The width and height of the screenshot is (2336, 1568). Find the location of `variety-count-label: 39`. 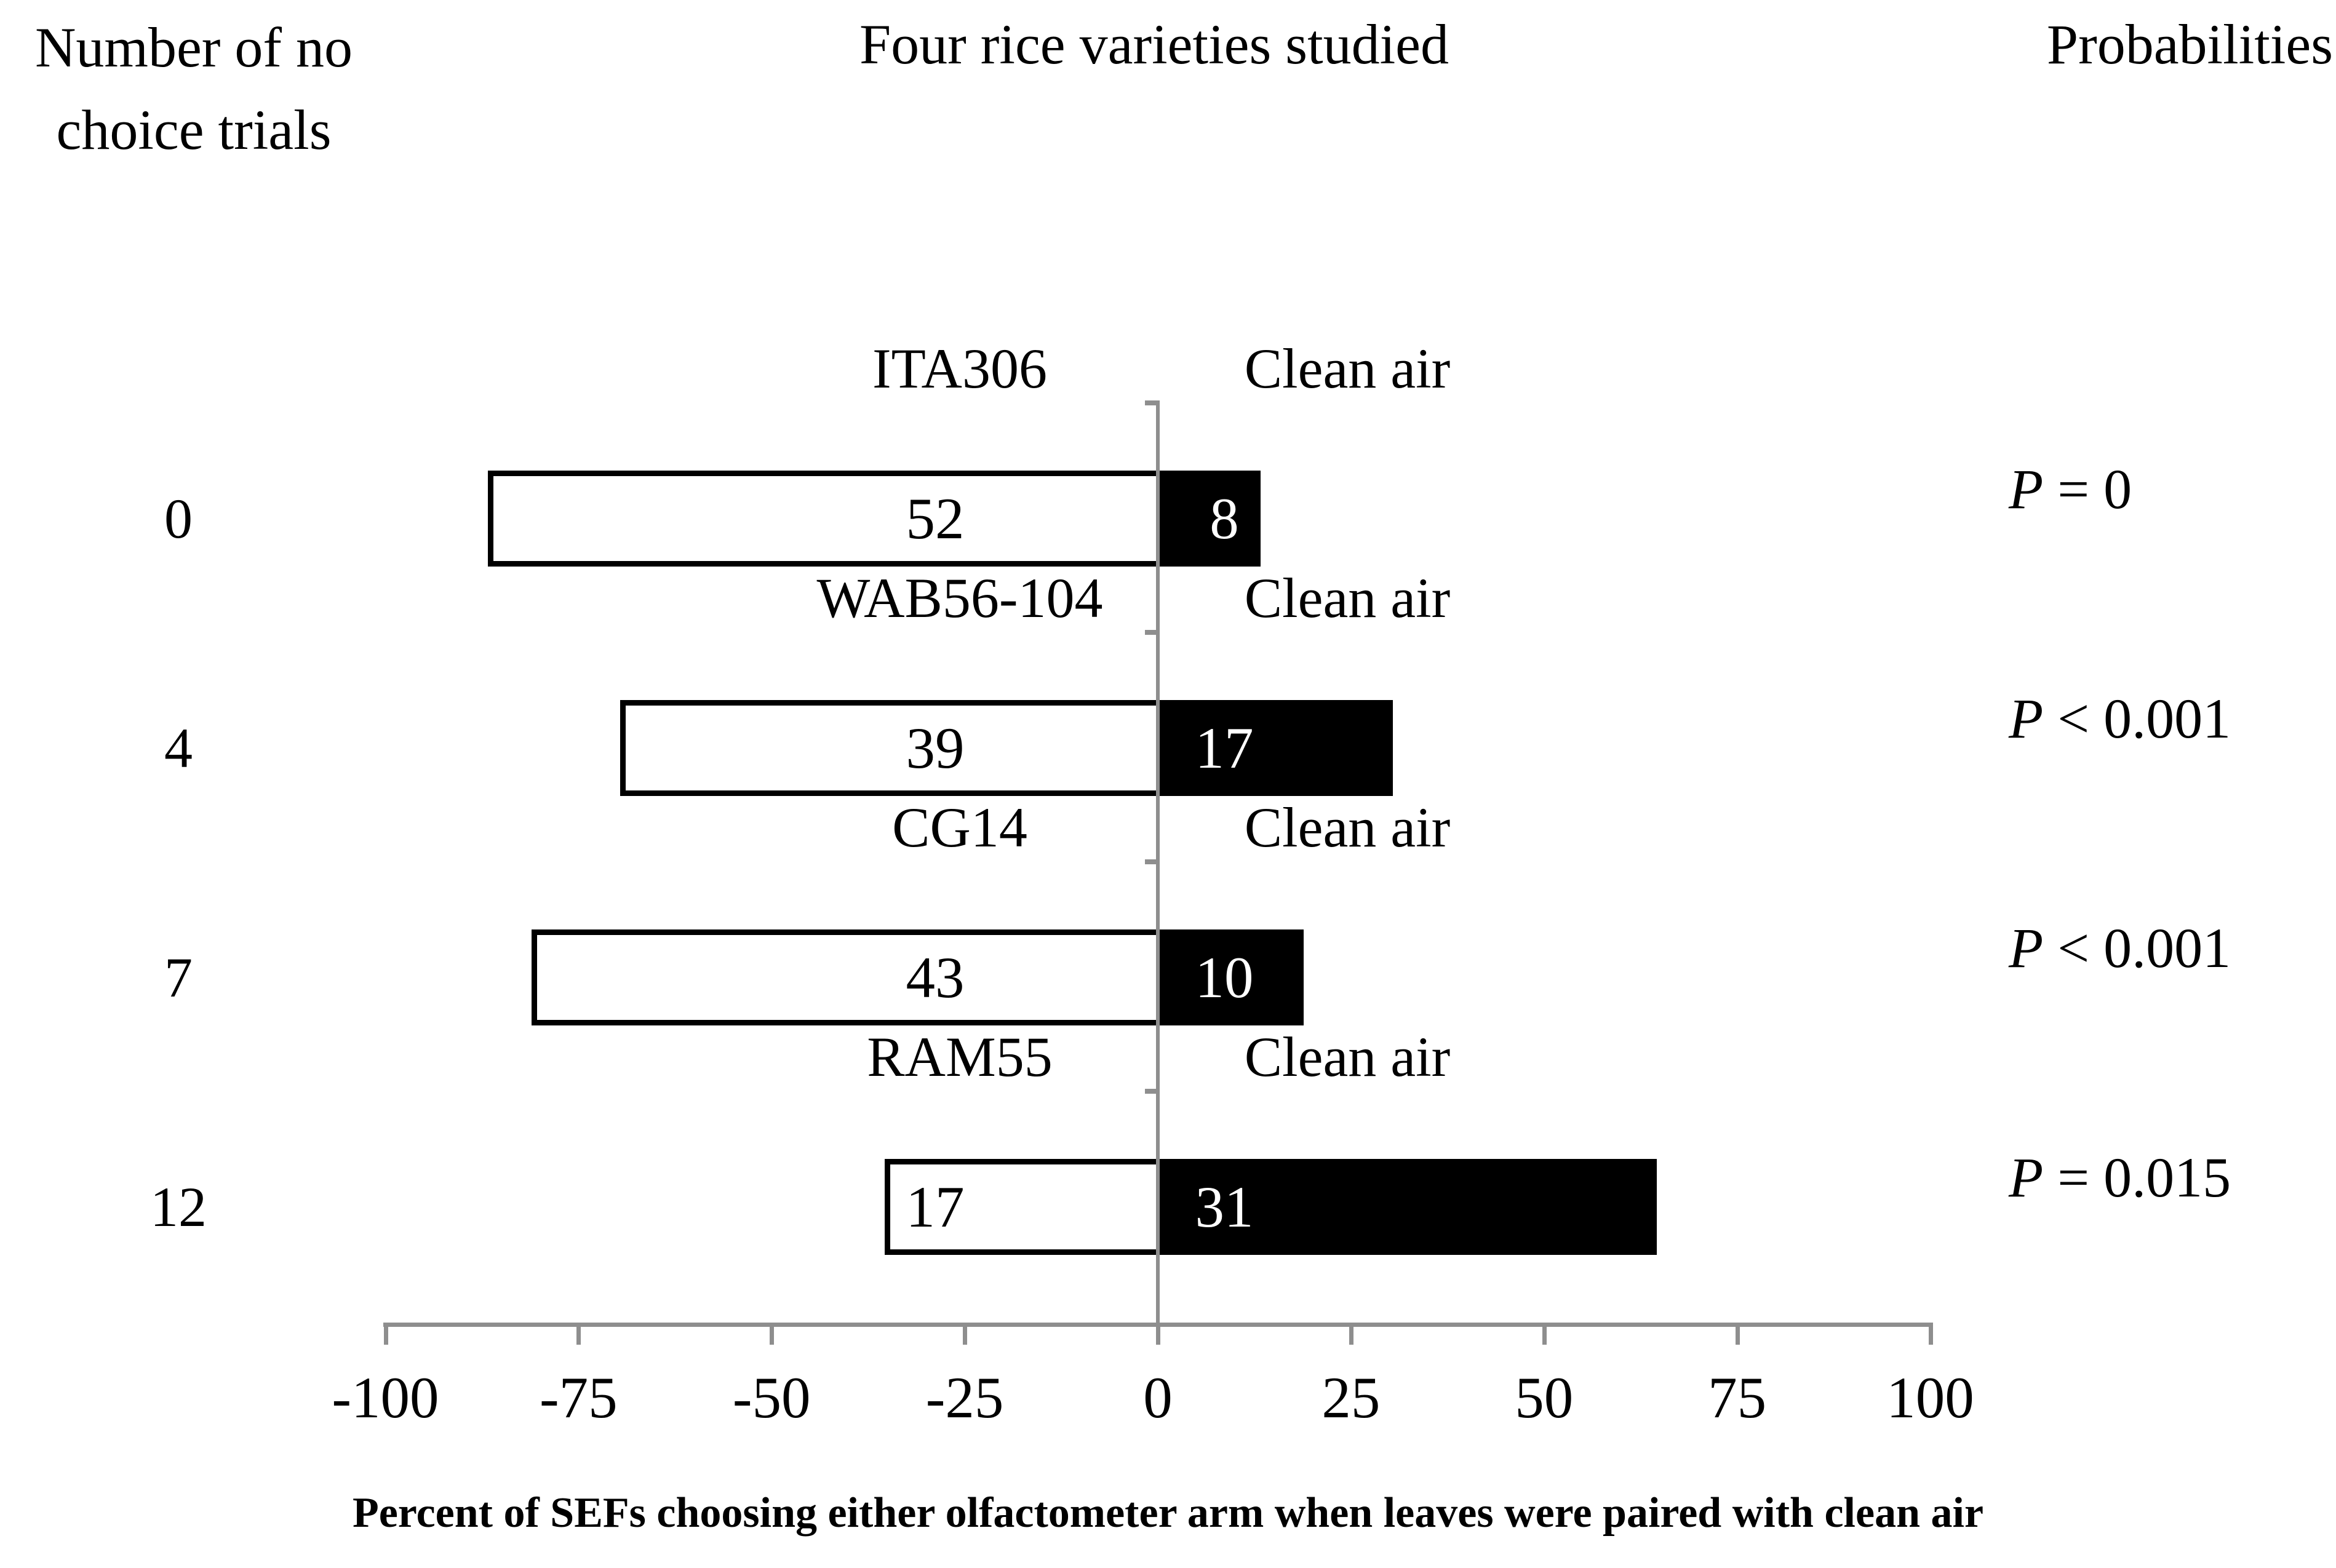

variety-count-label: 39 is located at coordinates (936, 748).